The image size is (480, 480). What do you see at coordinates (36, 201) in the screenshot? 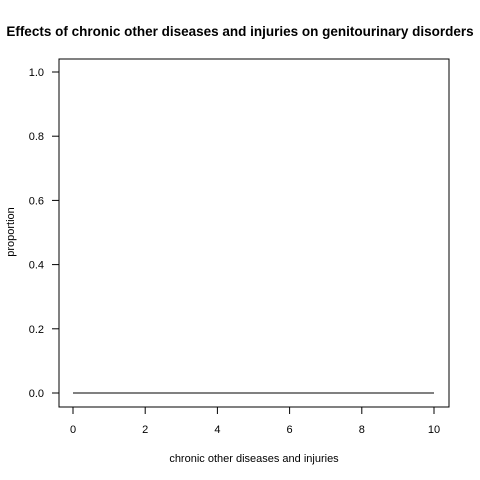
I see `y-tick-label: 0.6` at bounding box center [36, 201].